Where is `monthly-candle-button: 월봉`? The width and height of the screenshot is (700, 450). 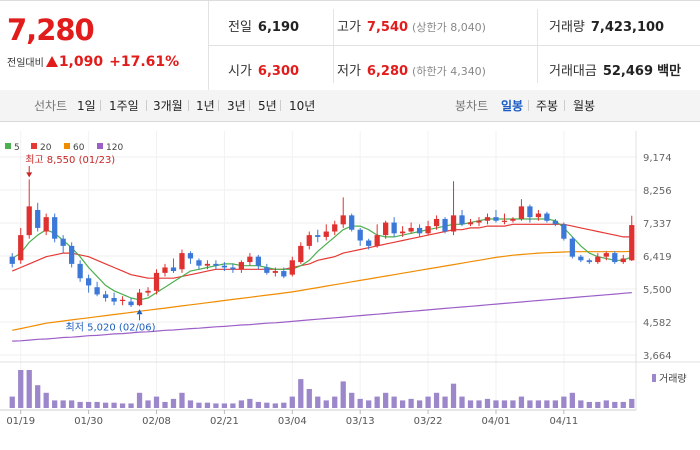 monthly-candle-button: 월봉 is located at coordinates (584, 106).